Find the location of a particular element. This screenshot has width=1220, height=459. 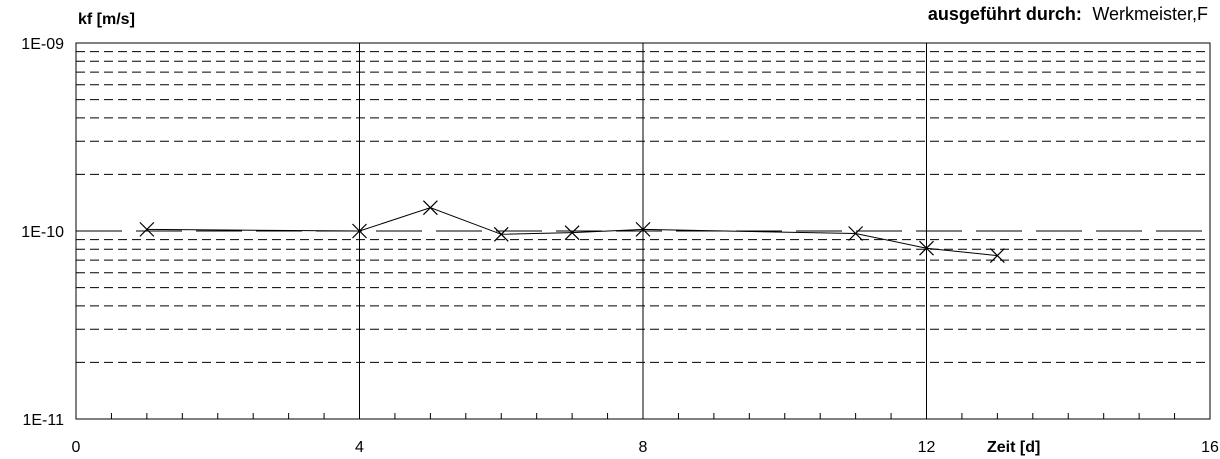

header-performer: ausgeführt durch: Werkmeister,F is located at coordinates (1068, 14).